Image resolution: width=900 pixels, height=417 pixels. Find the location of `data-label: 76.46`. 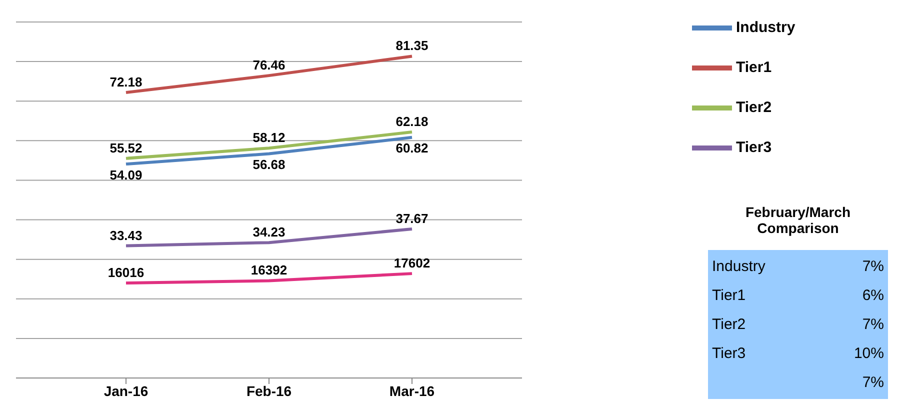

data-label: 76.46 is located at coordinates (269, 65).